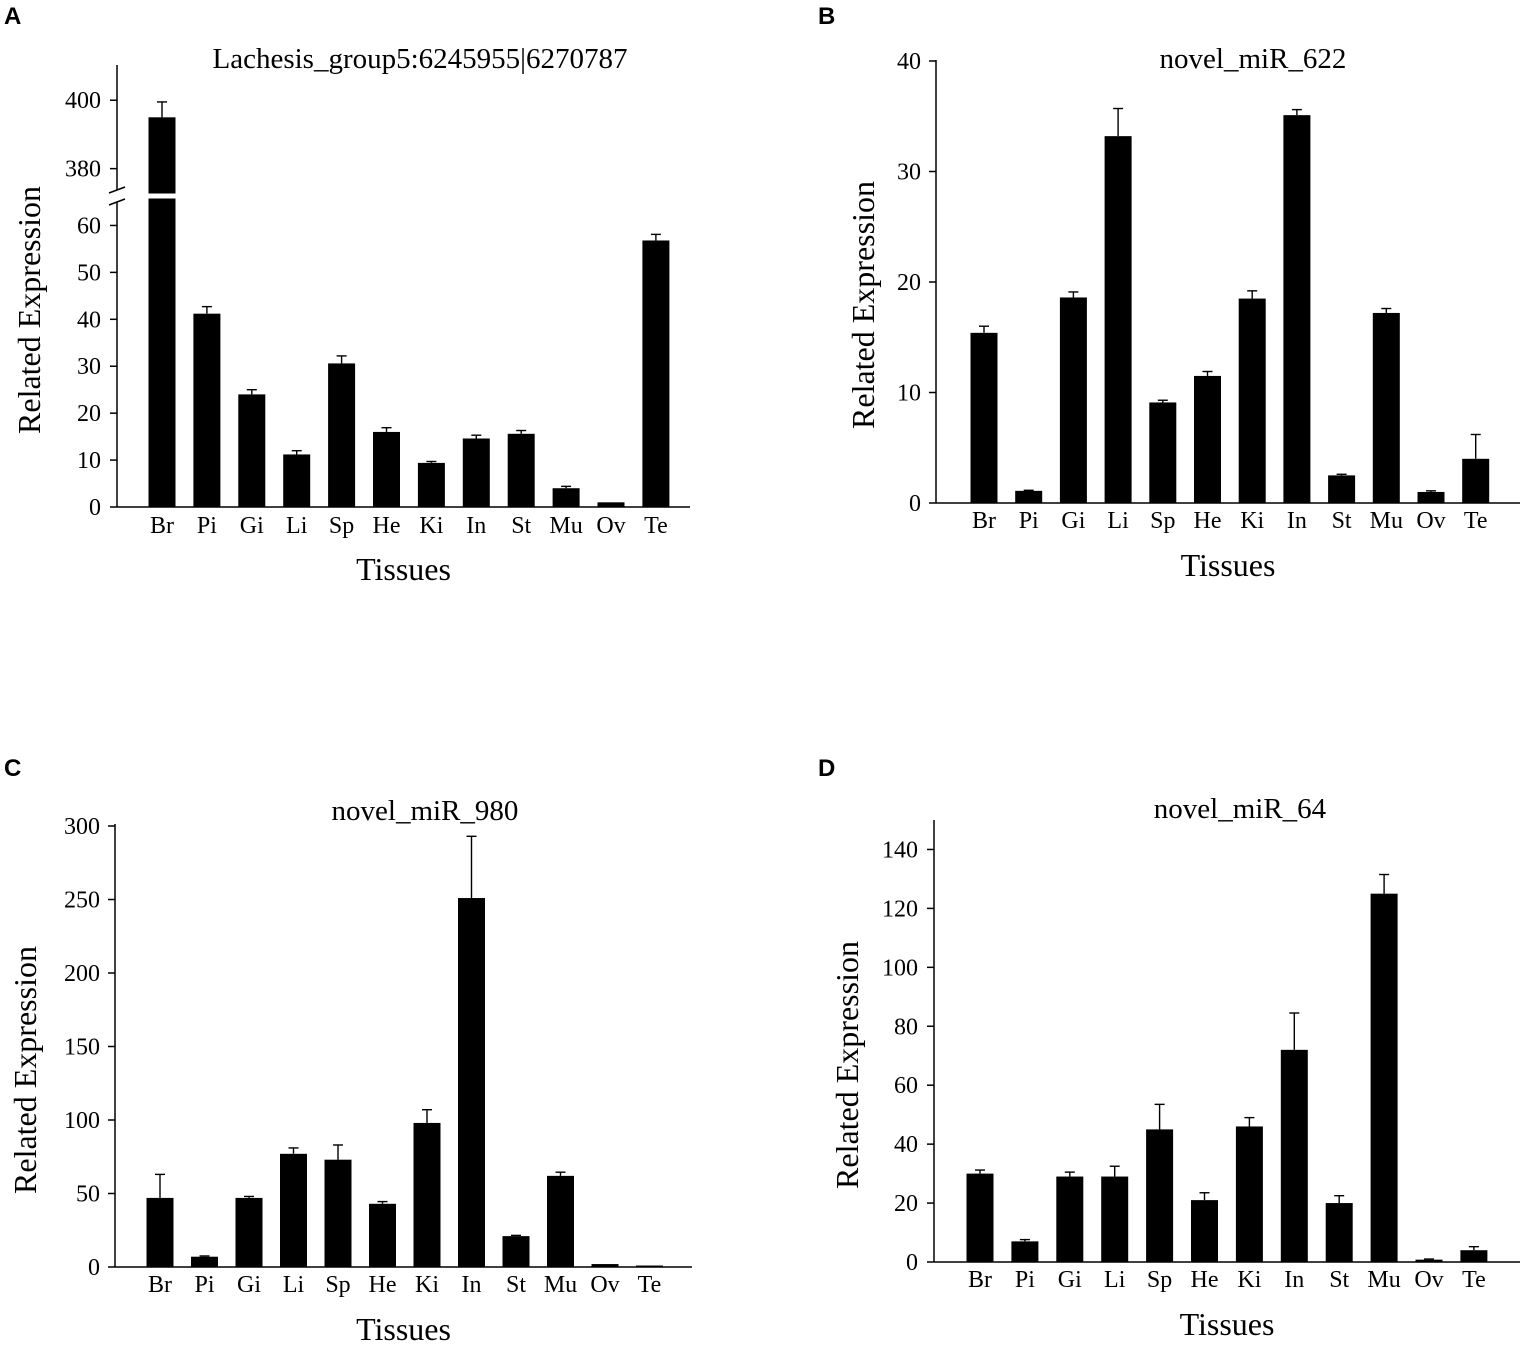 Image resolution: width=1535 pixels, height=1348 pixels. I want to click on panel-letter-c: C, so click(12, 768).